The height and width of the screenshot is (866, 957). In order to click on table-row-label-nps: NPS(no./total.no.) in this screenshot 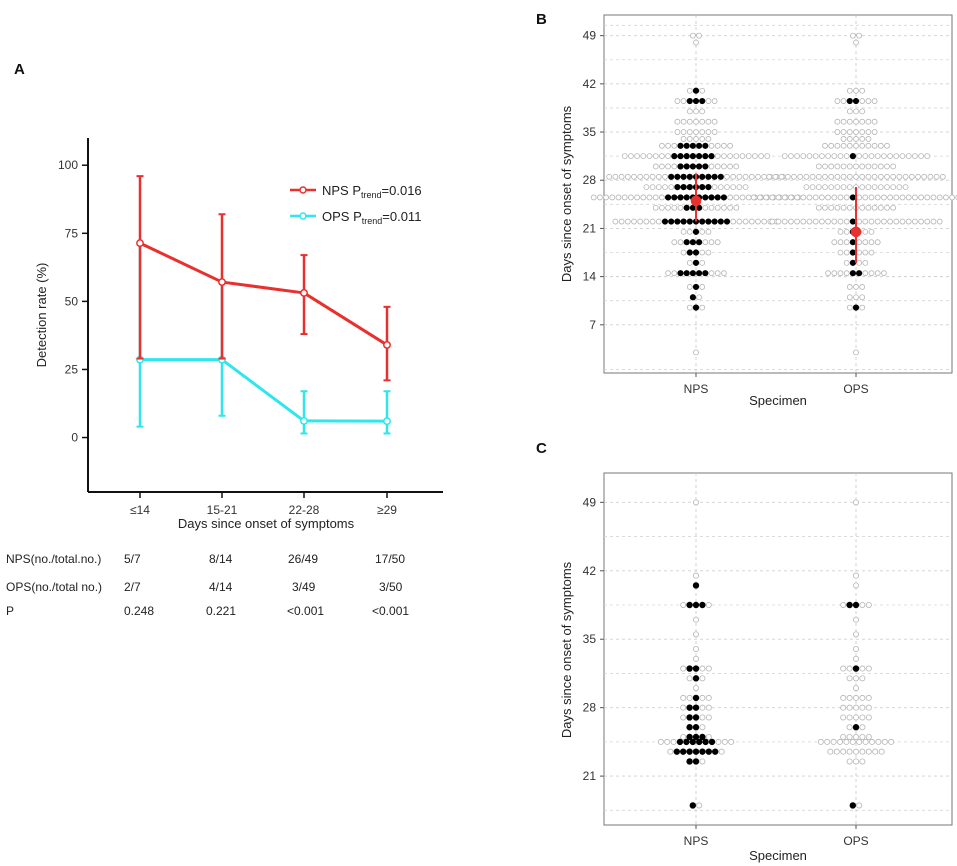, I will do `click(54, 559)`.